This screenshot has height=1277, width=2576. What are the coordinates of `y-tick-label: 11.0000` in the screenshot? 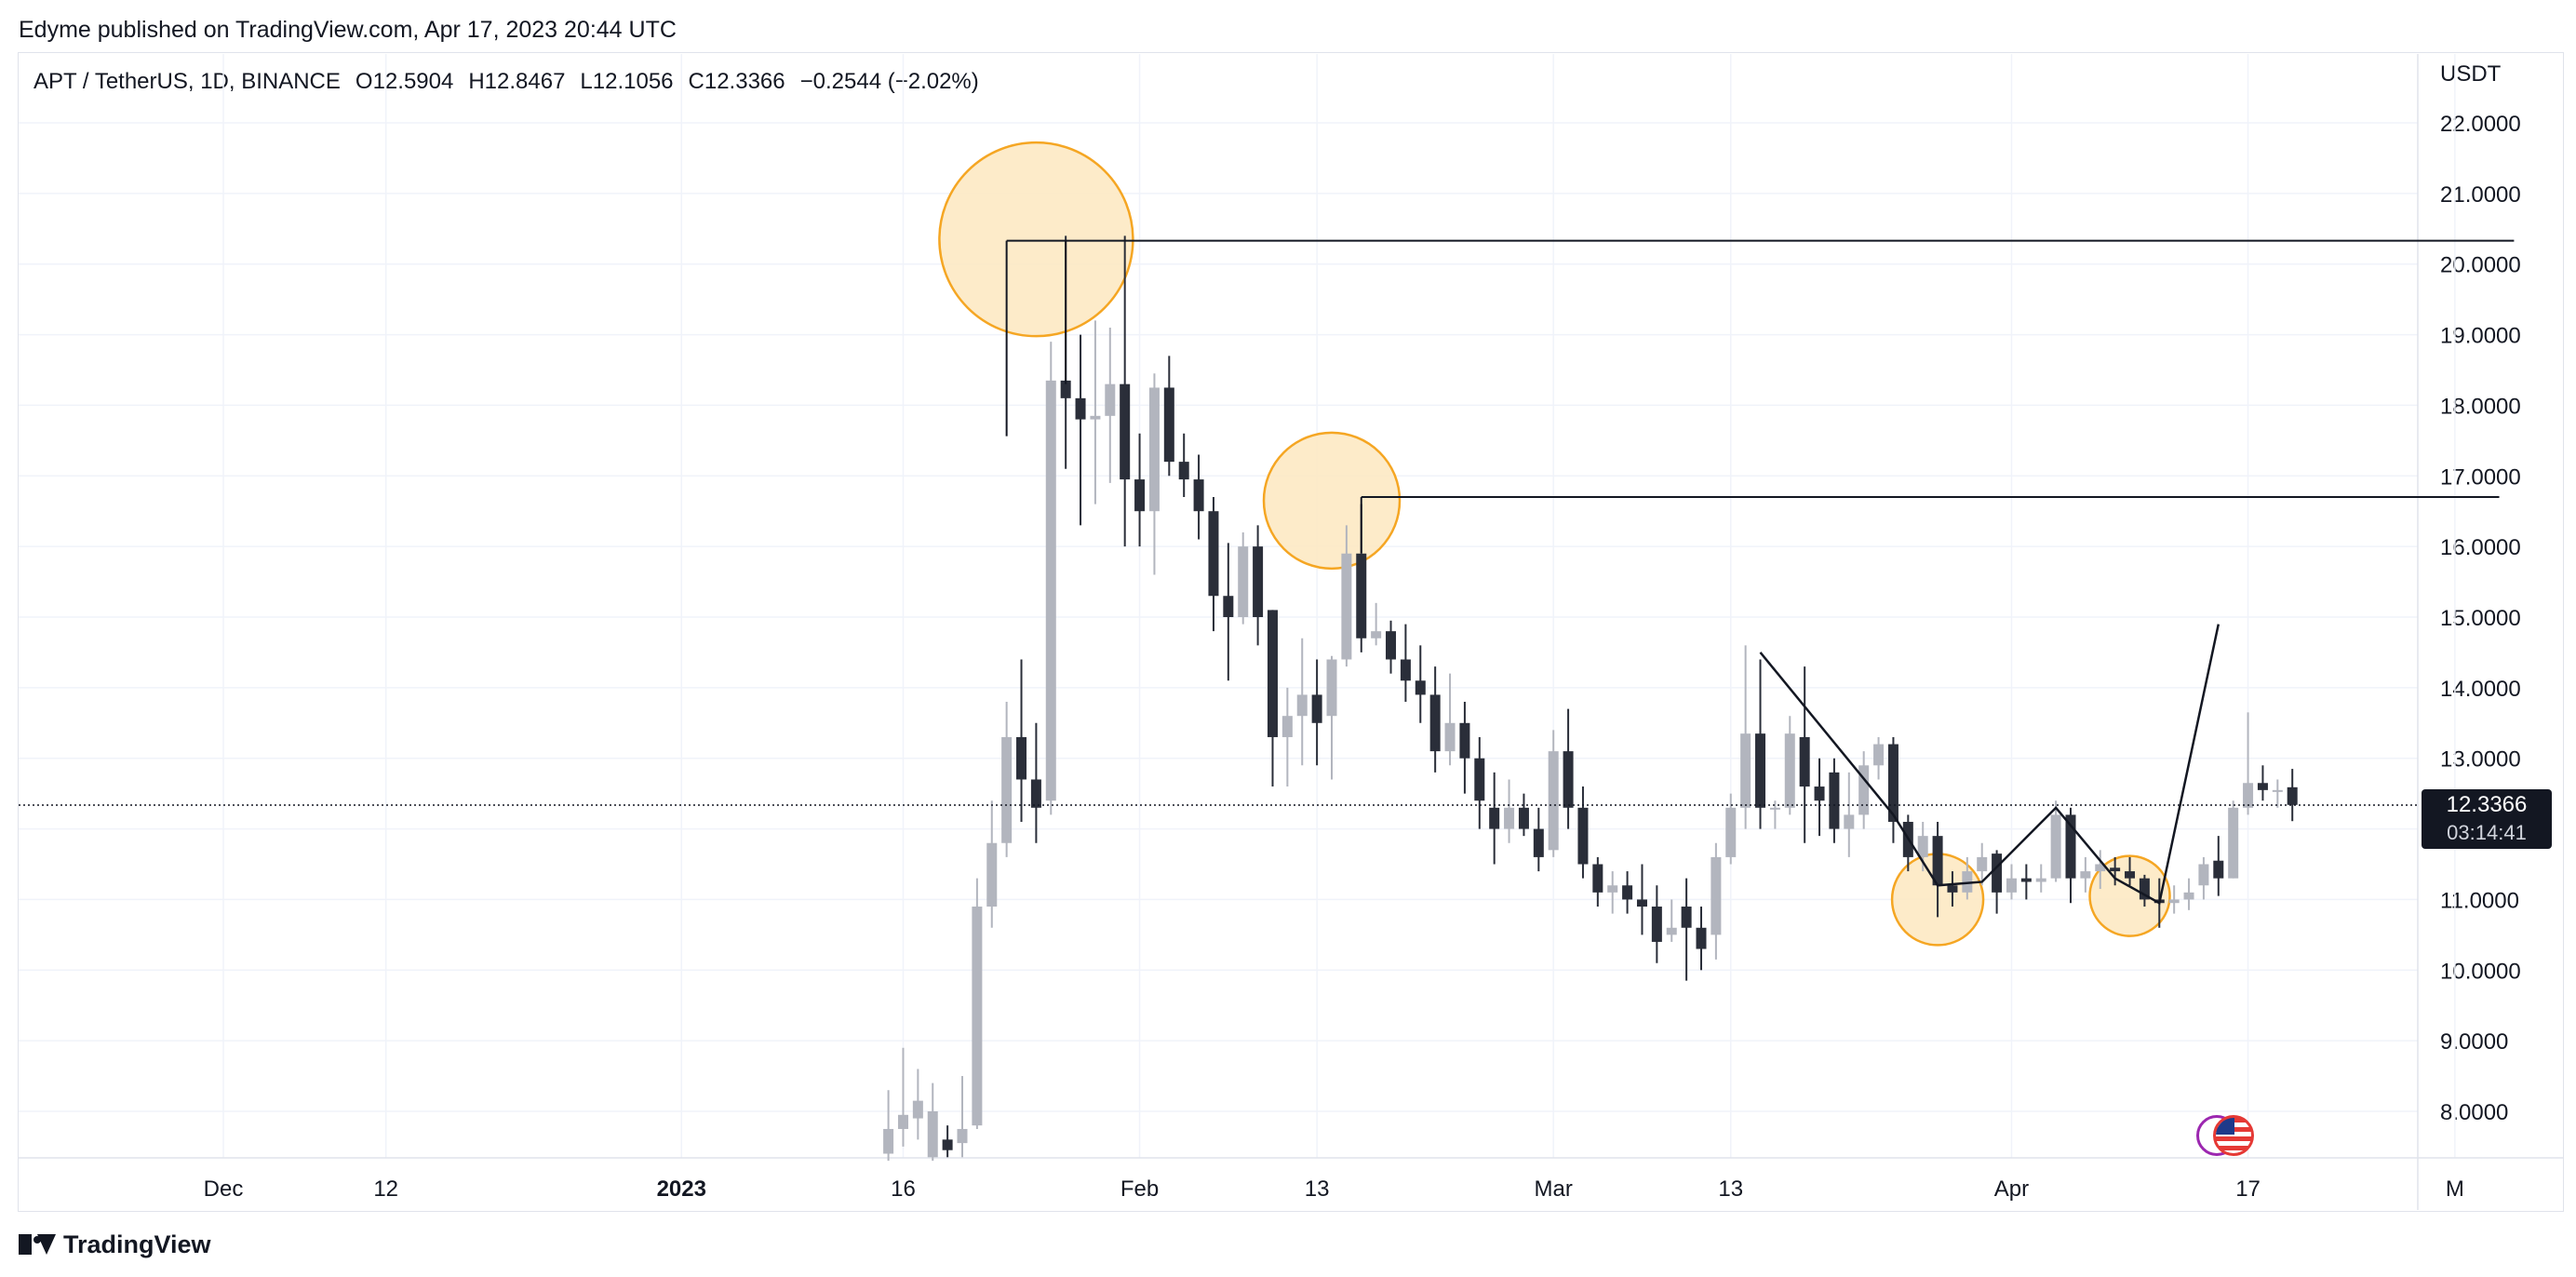 It's located at (2479, 900).